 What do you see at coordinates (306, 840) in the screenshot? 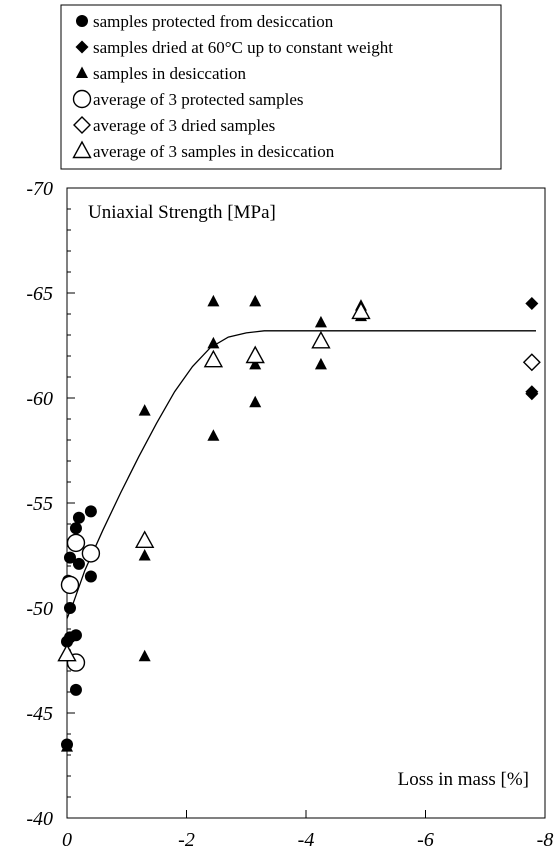
I see `x-tick-label: -4` at bounding box center [306, 840].